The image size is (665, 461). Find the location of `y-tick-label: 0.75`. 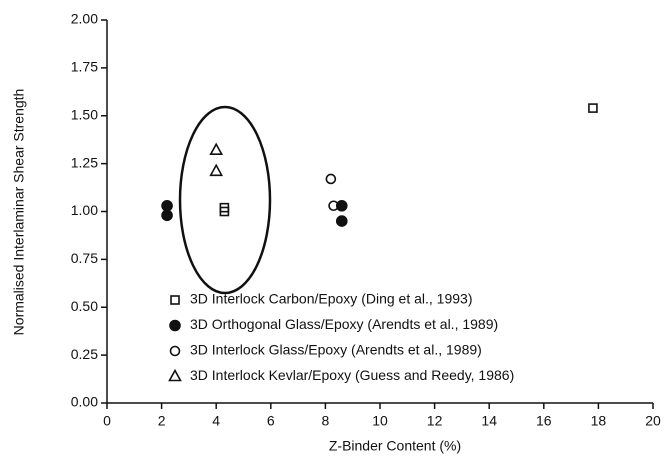

y-tick-label: 0.75 is located at coordinates (84, 258).